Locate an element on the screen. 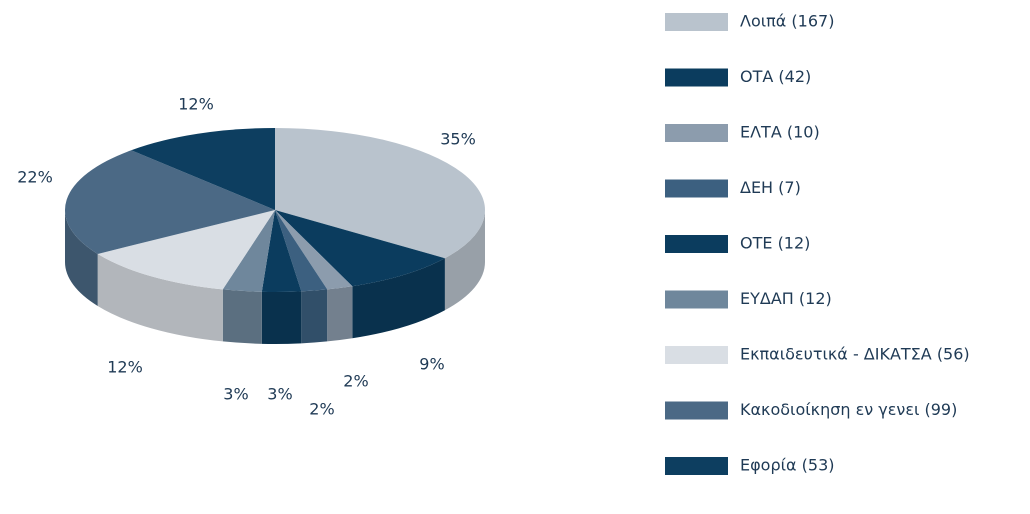 This screenshot has height=514, width=1030. legend-label: Λοιπά (167) is located at coordinates (787, 21).